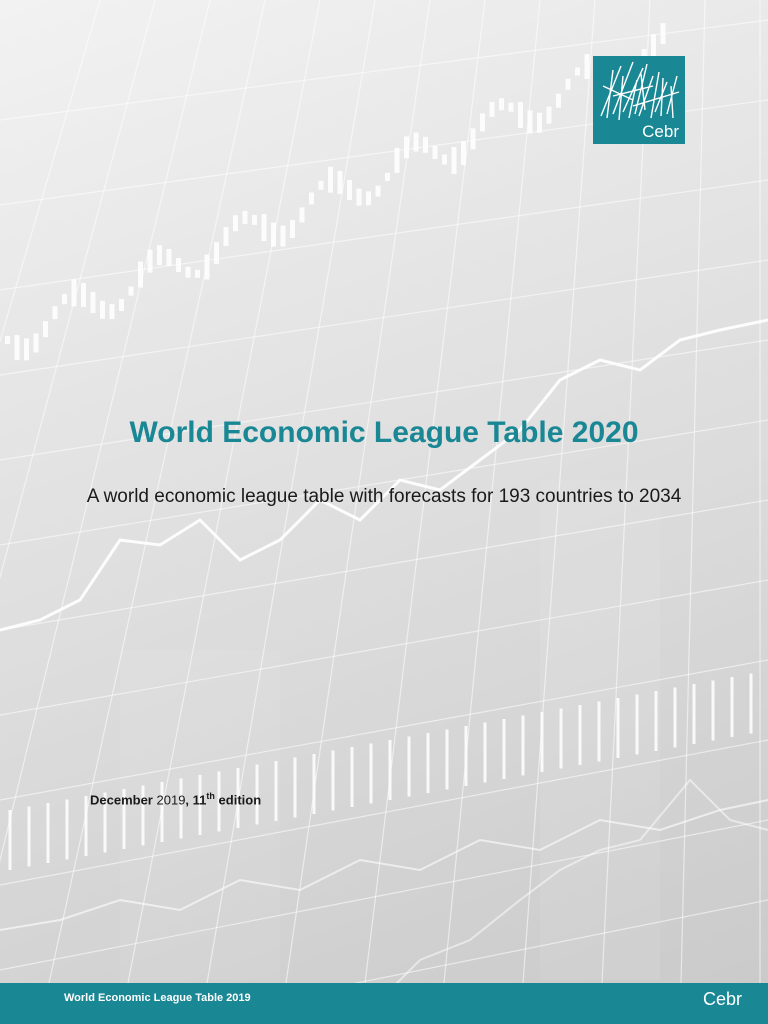  Describe the element at coordinates (722, 999) in the screenshot. I see `footer-logo: Cebr` at that location.